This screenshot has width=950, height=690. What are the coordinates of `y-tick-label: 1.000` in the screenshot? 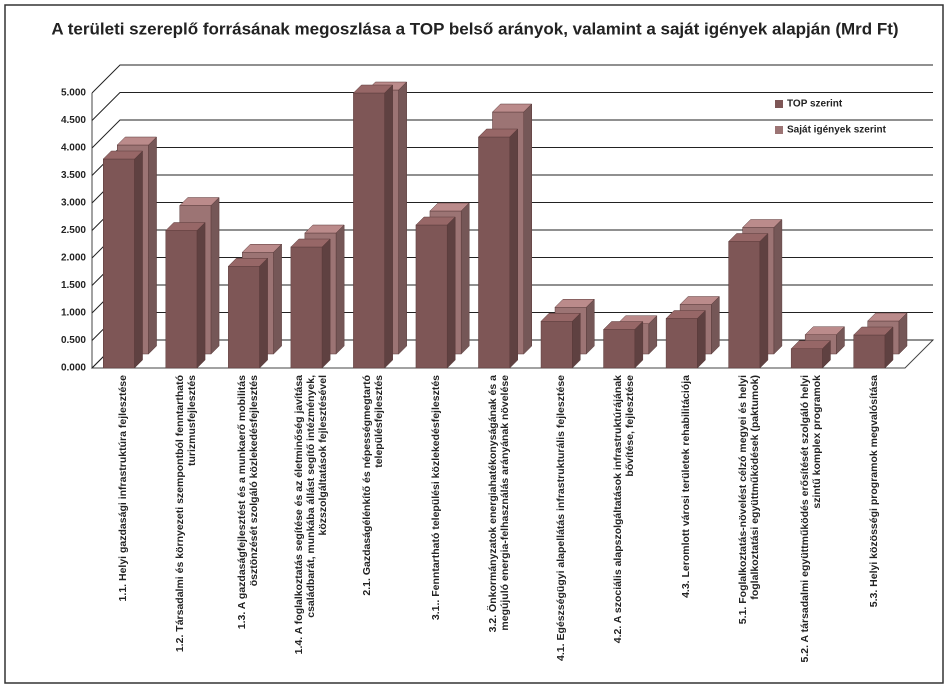 It's located at (73, 313).